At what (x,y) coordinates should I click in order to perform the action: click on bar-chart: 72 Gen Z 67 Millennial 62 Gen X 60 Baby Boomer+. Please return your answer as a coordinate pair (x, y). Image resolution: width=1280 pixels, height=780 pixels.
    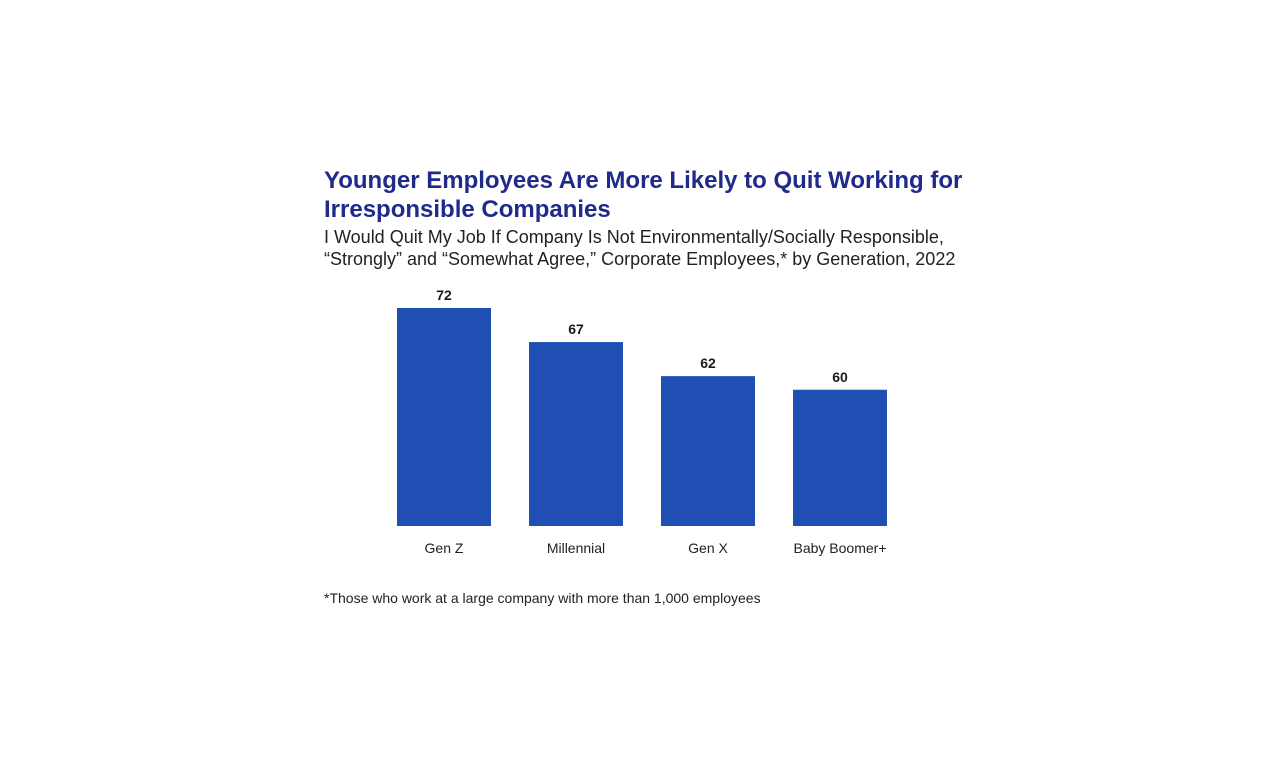
    Looking at the image, I should click on (642, 421).